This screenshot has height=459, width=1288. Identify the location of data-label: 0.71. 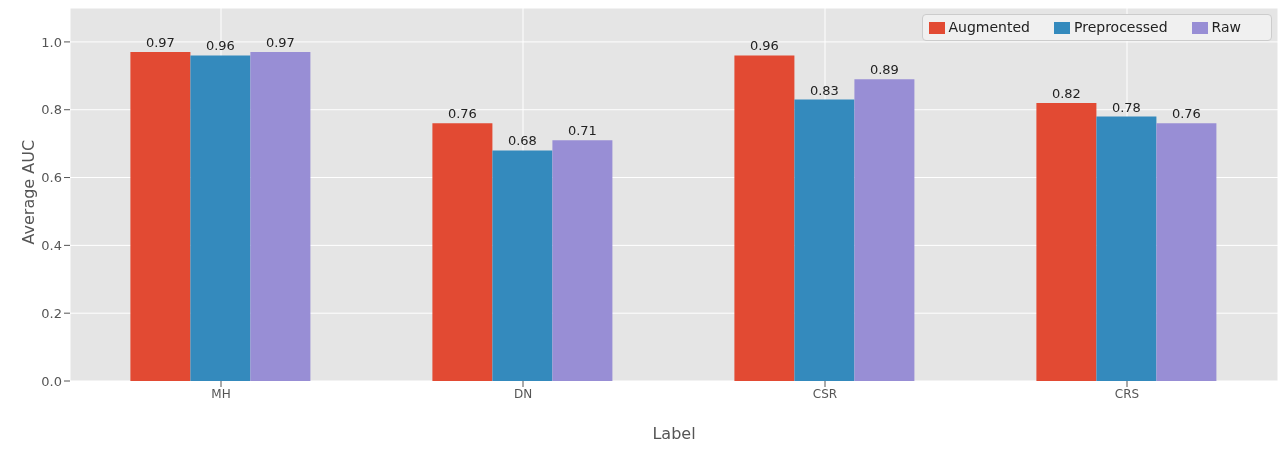
(582, 131).